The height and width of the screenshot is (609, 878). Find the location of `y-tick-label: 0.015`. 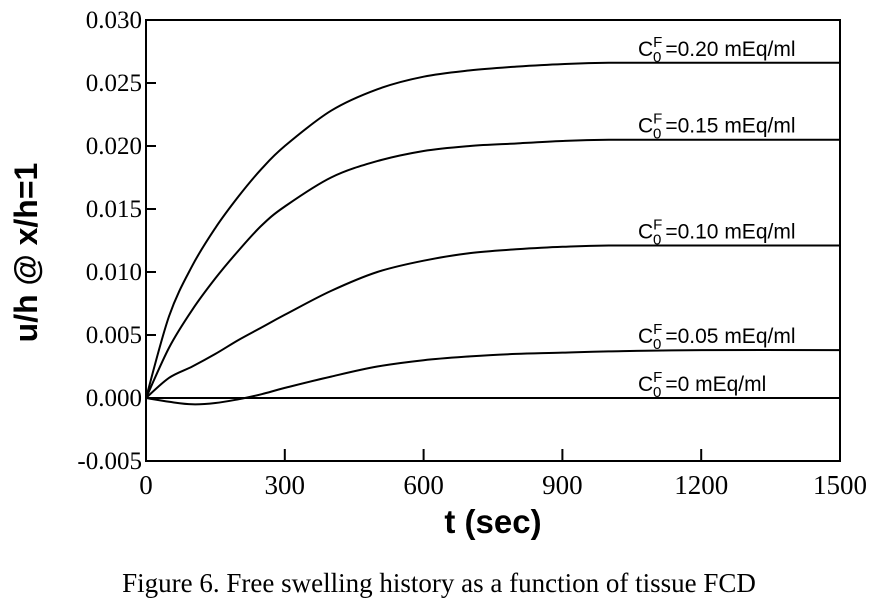

y-tick-label: 0.015 is located at coordinates (114, 209).